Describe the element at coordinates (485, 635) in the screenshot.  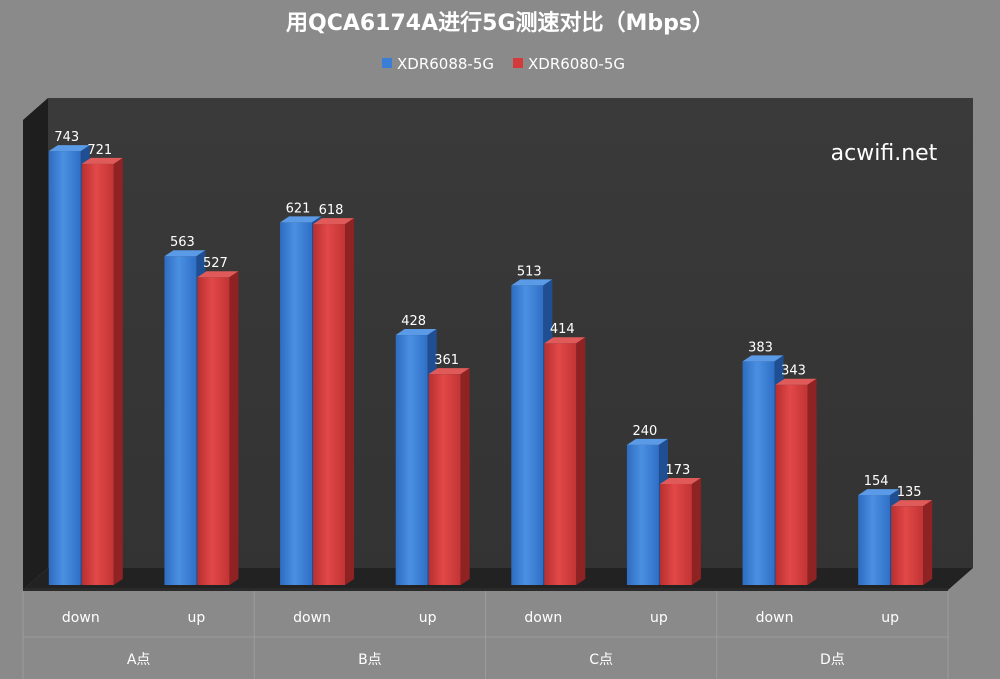
I see `category-axis-table: down up down up down up down up A点 B点 C点 D点` at that location.